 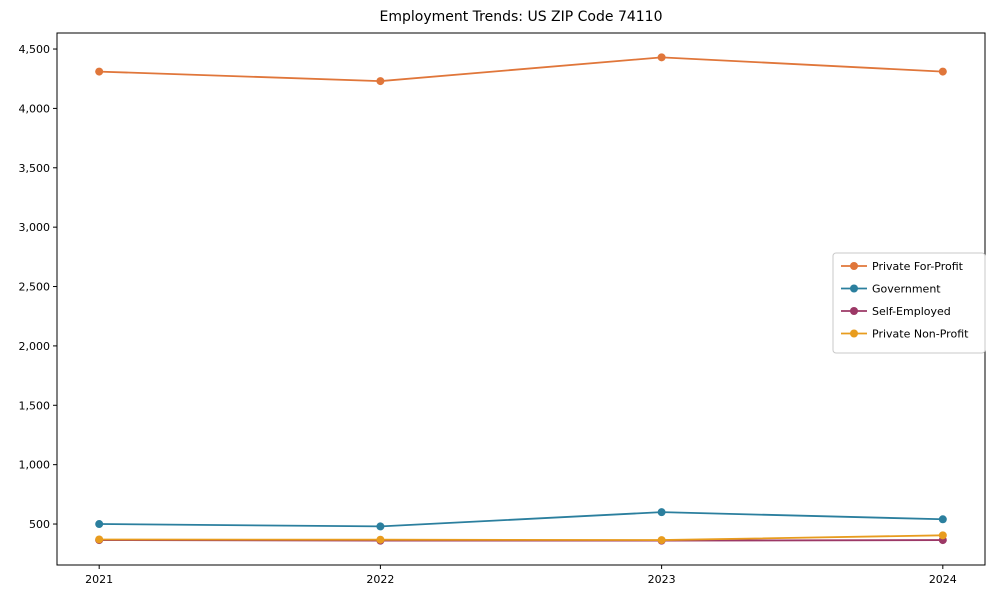 I want to click on y-tick-label: 1,500, so click(x=35, y=405).